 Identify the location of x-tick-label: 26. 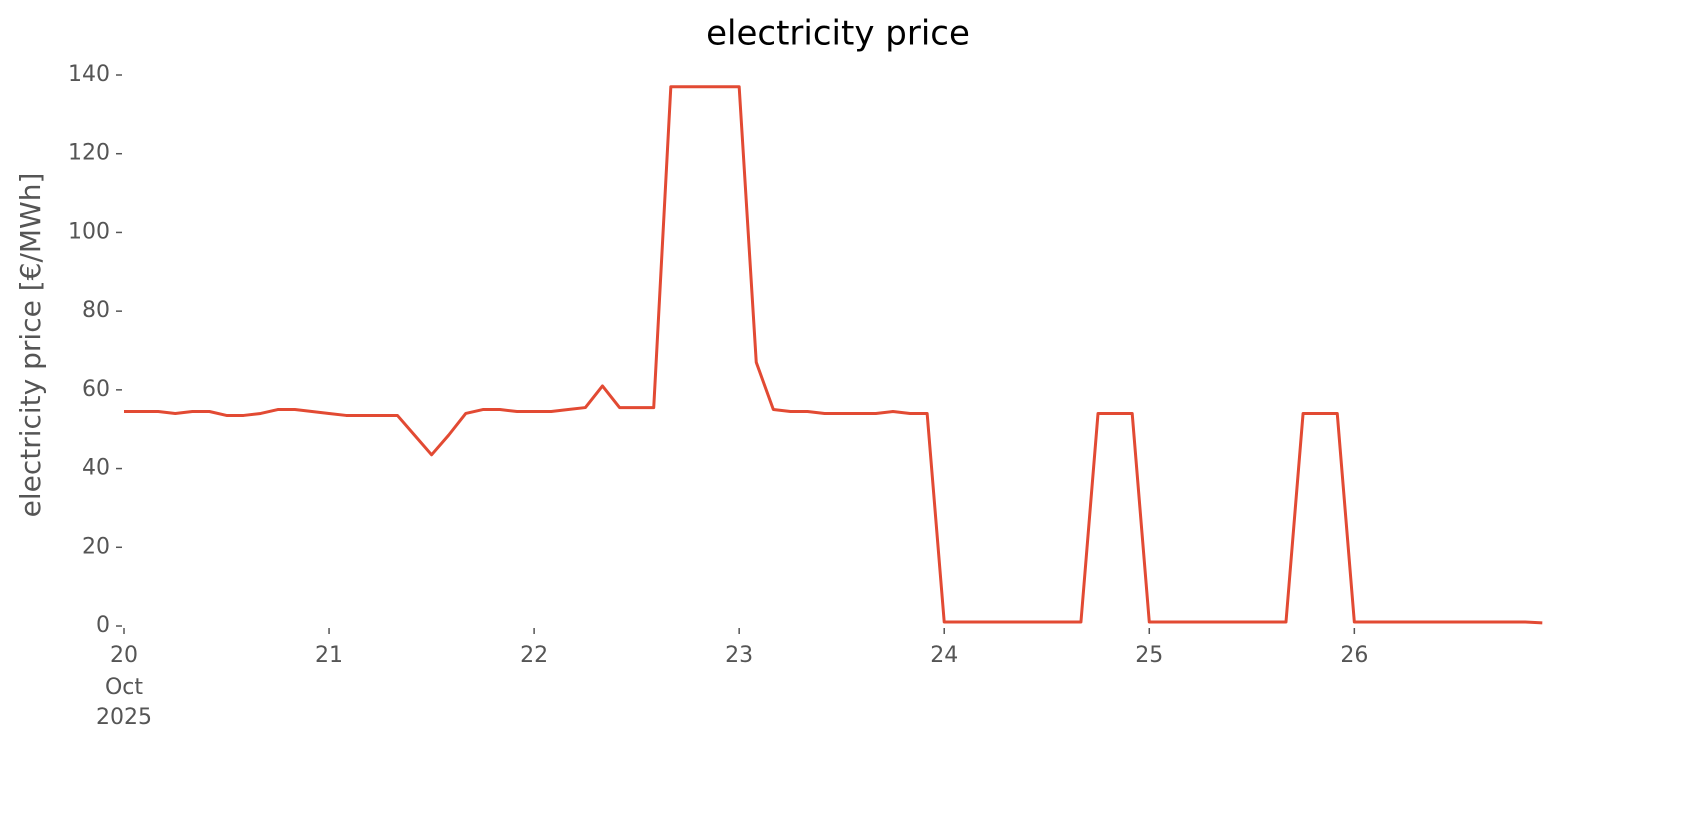
(1354, 655).